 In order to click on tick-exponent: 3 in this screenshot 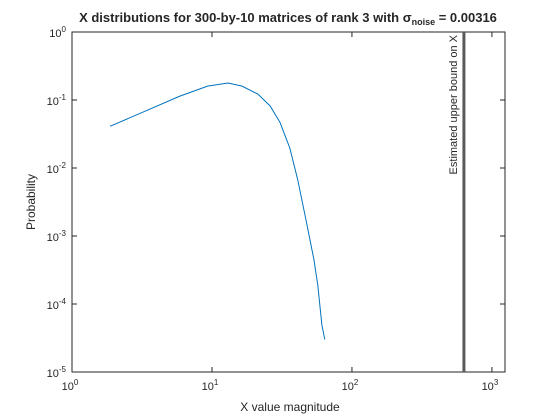, I will do `click(496, 382)`.